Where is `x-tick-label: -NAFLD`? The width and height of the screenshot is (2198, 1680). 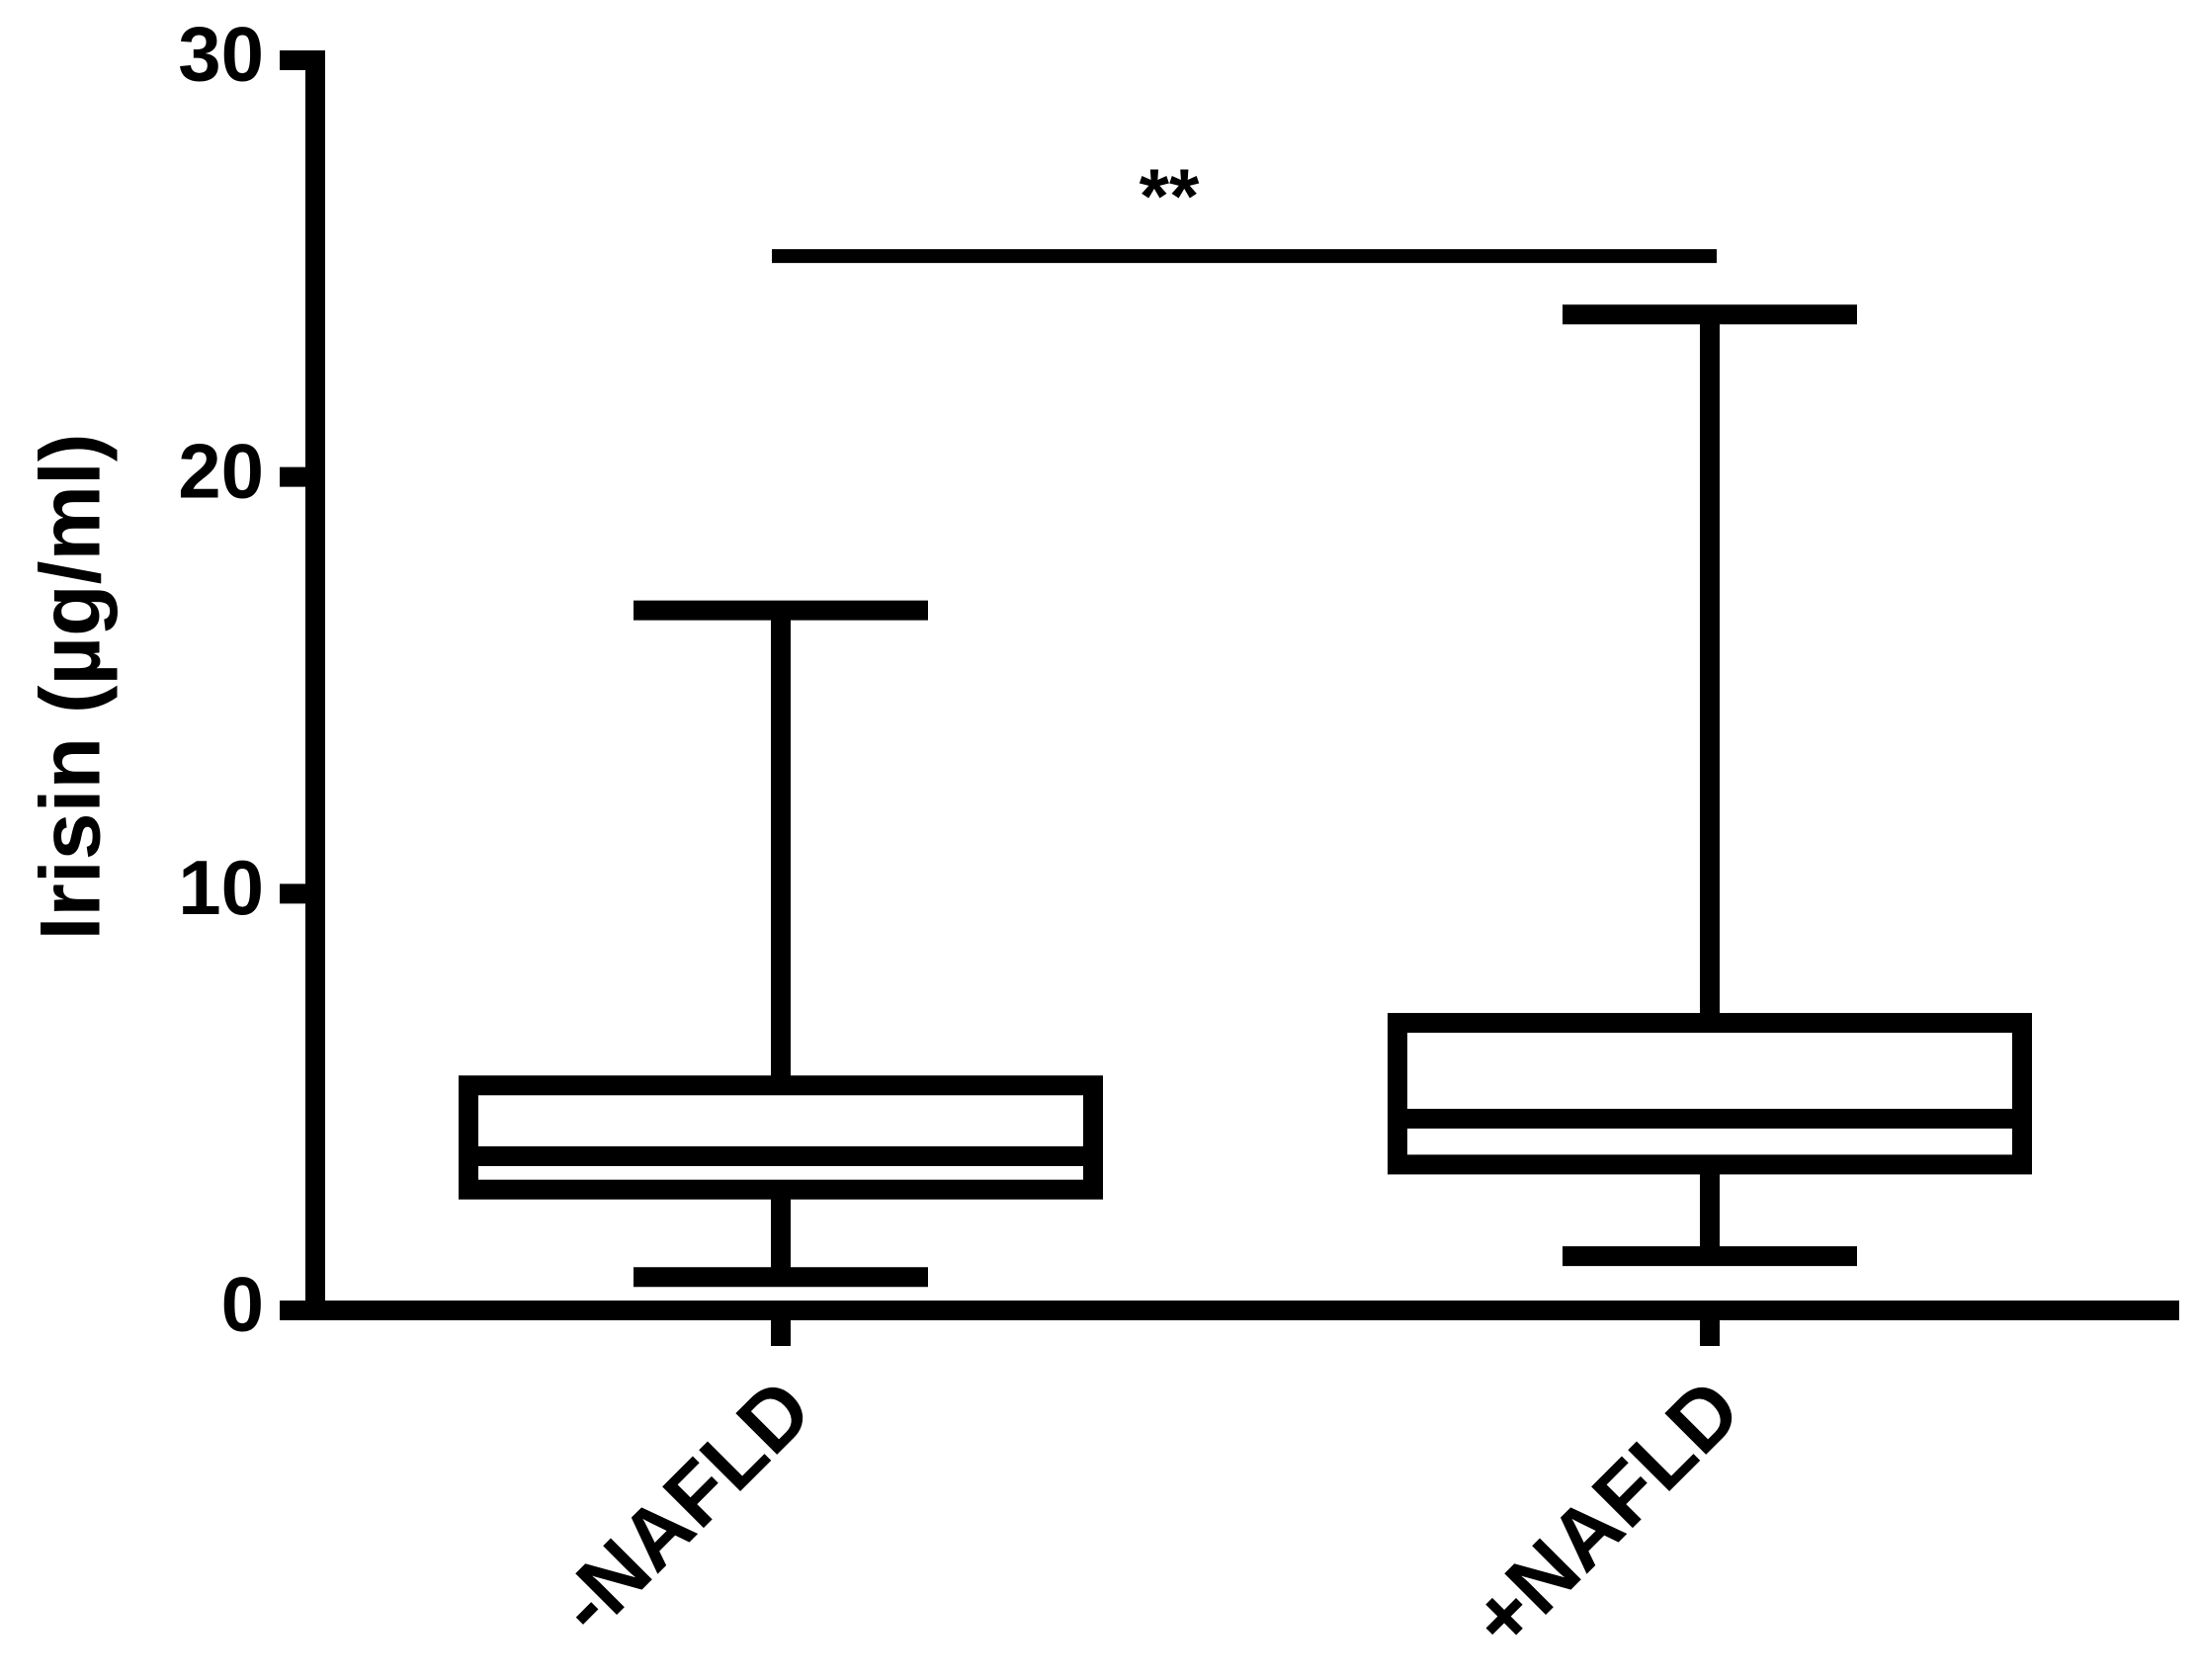 x-tick-label: -NAFLD is located at coordinates (684, 1507).